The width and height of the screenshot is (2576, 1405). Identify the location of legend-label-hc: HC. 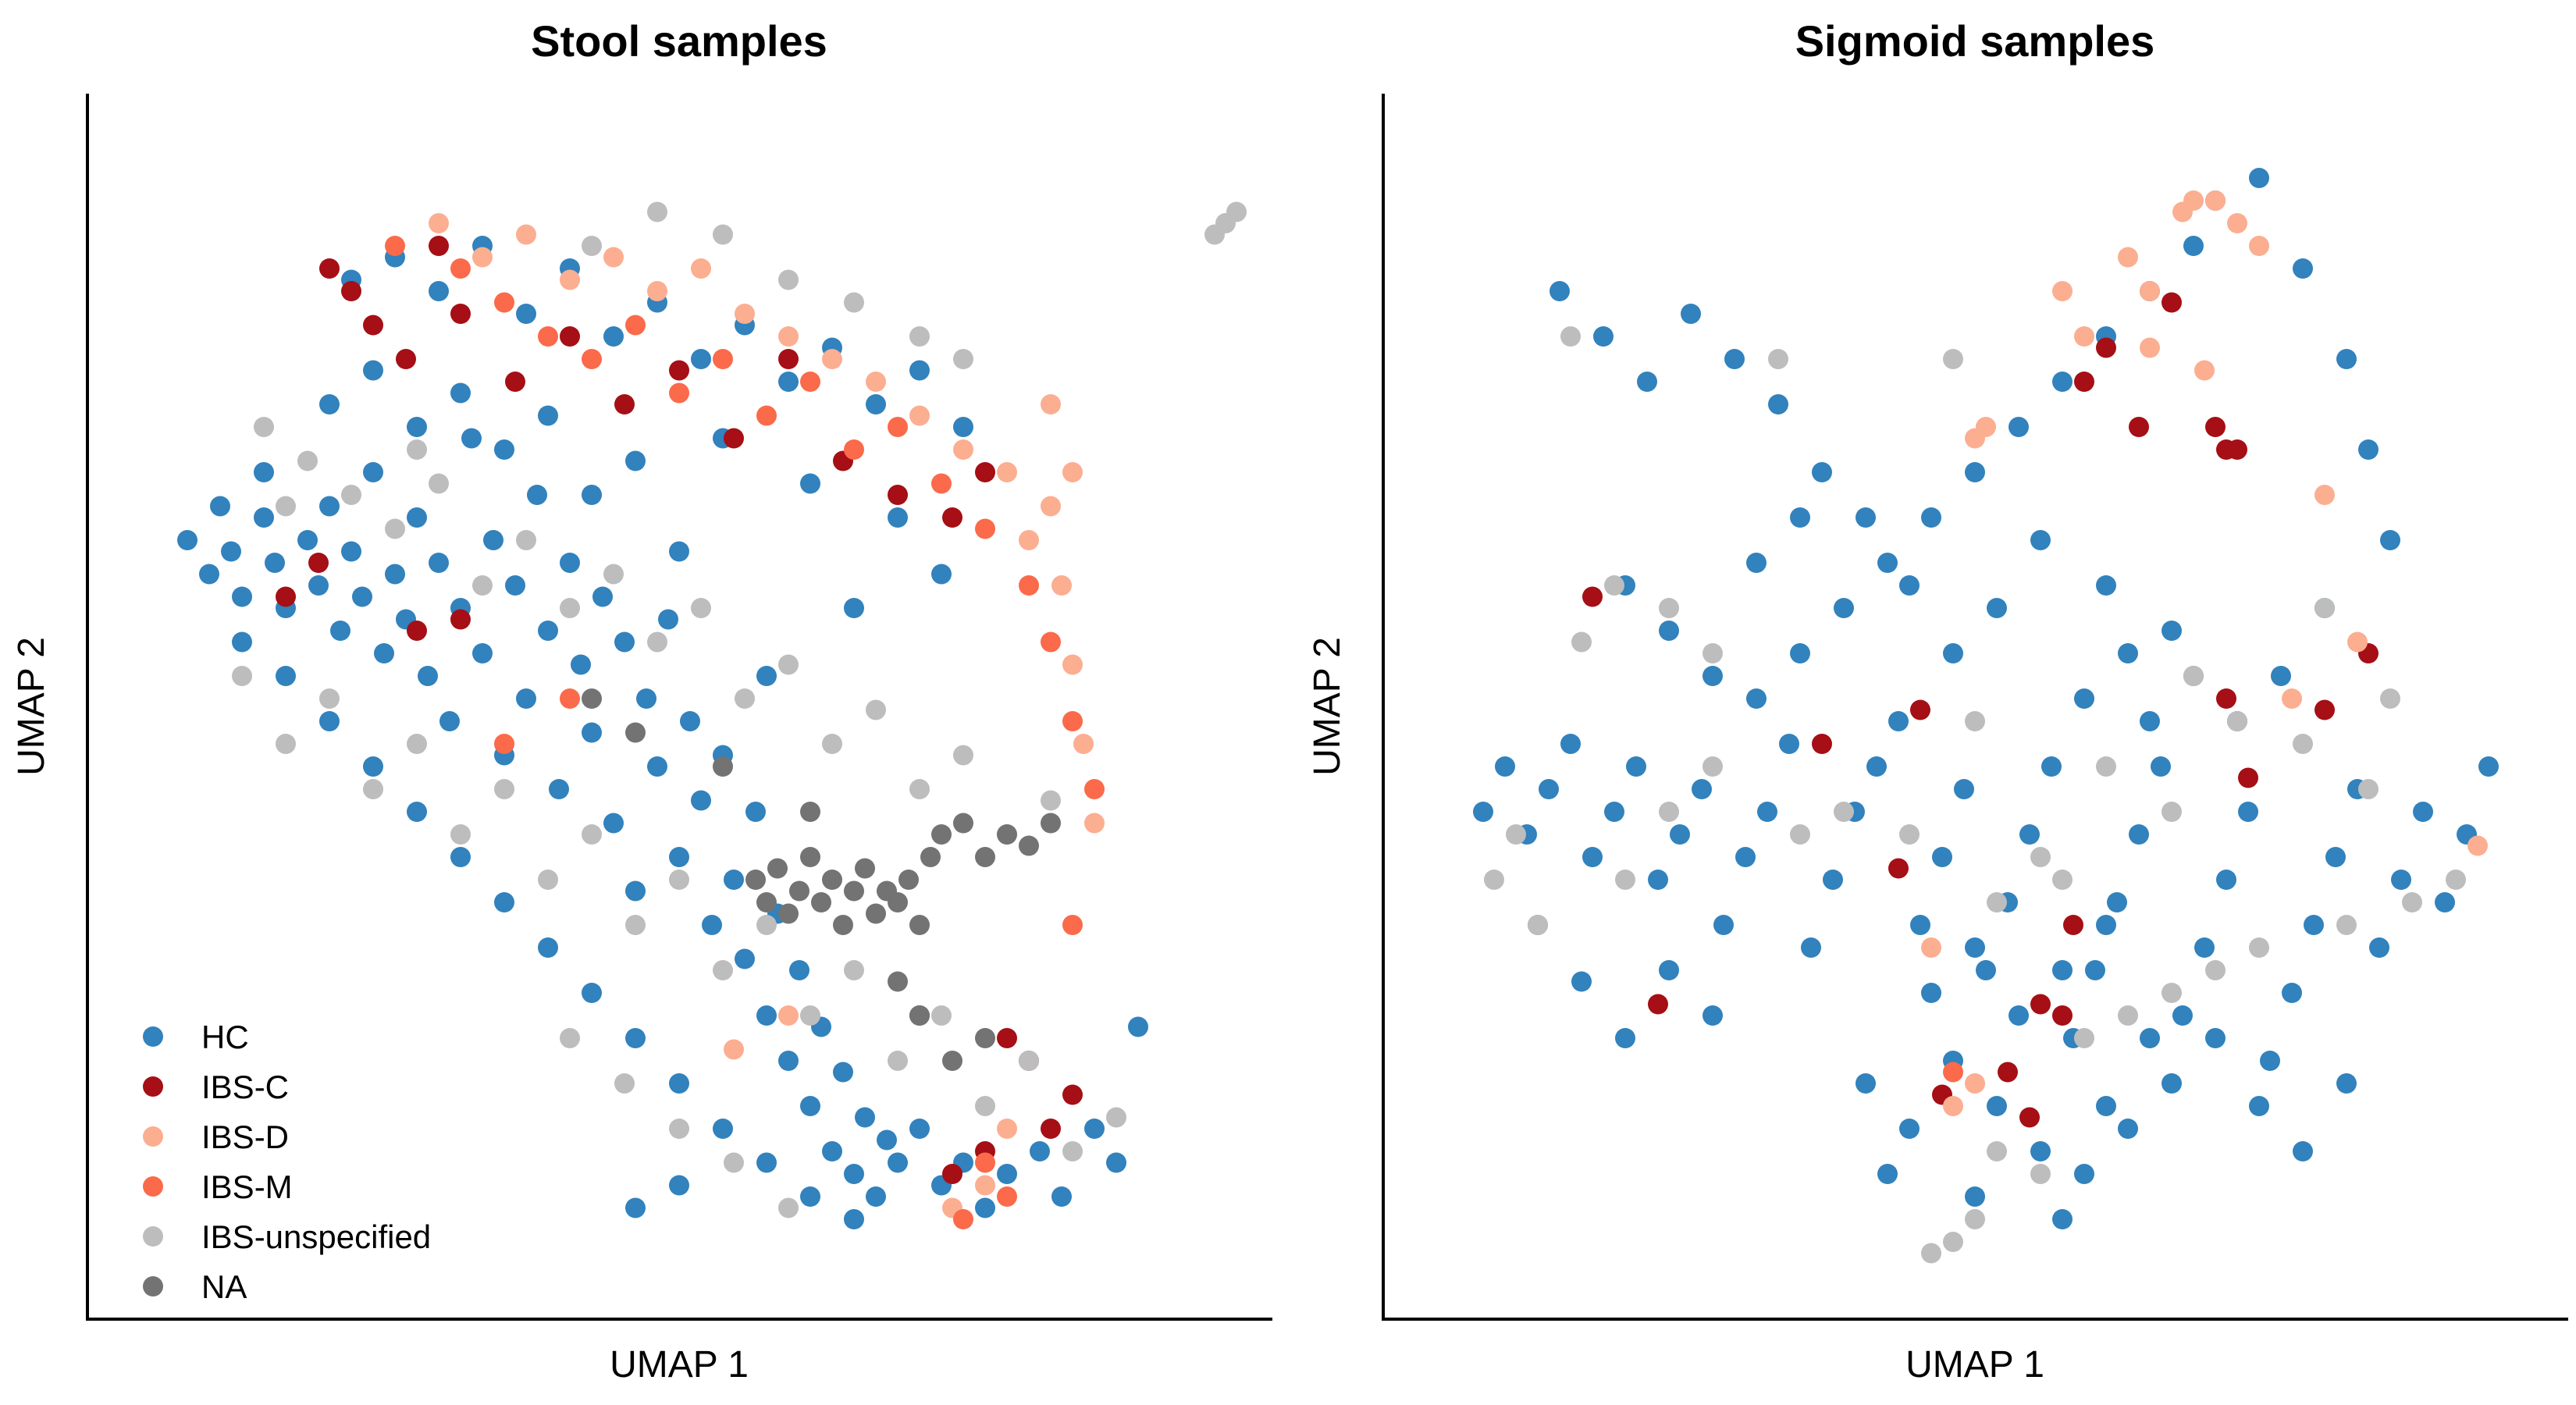
(225, 1037).